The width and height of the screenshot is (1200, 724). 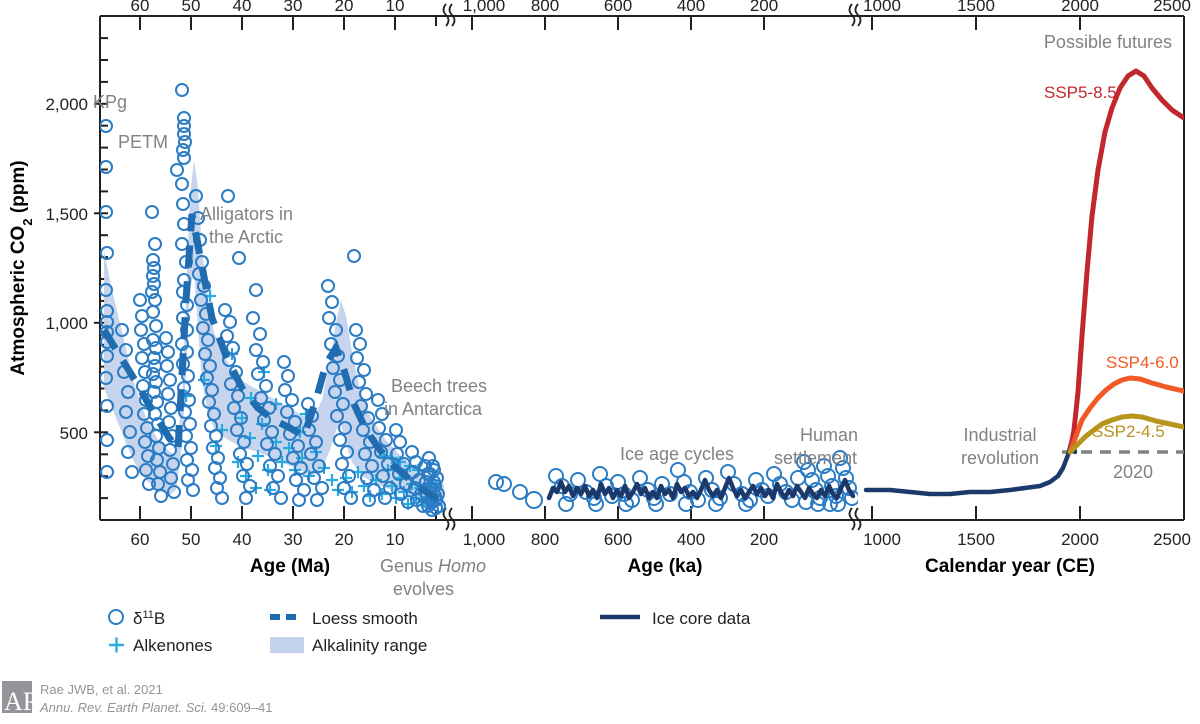 I want to click on top-tick-20: 20, so click(x=344, y=7).